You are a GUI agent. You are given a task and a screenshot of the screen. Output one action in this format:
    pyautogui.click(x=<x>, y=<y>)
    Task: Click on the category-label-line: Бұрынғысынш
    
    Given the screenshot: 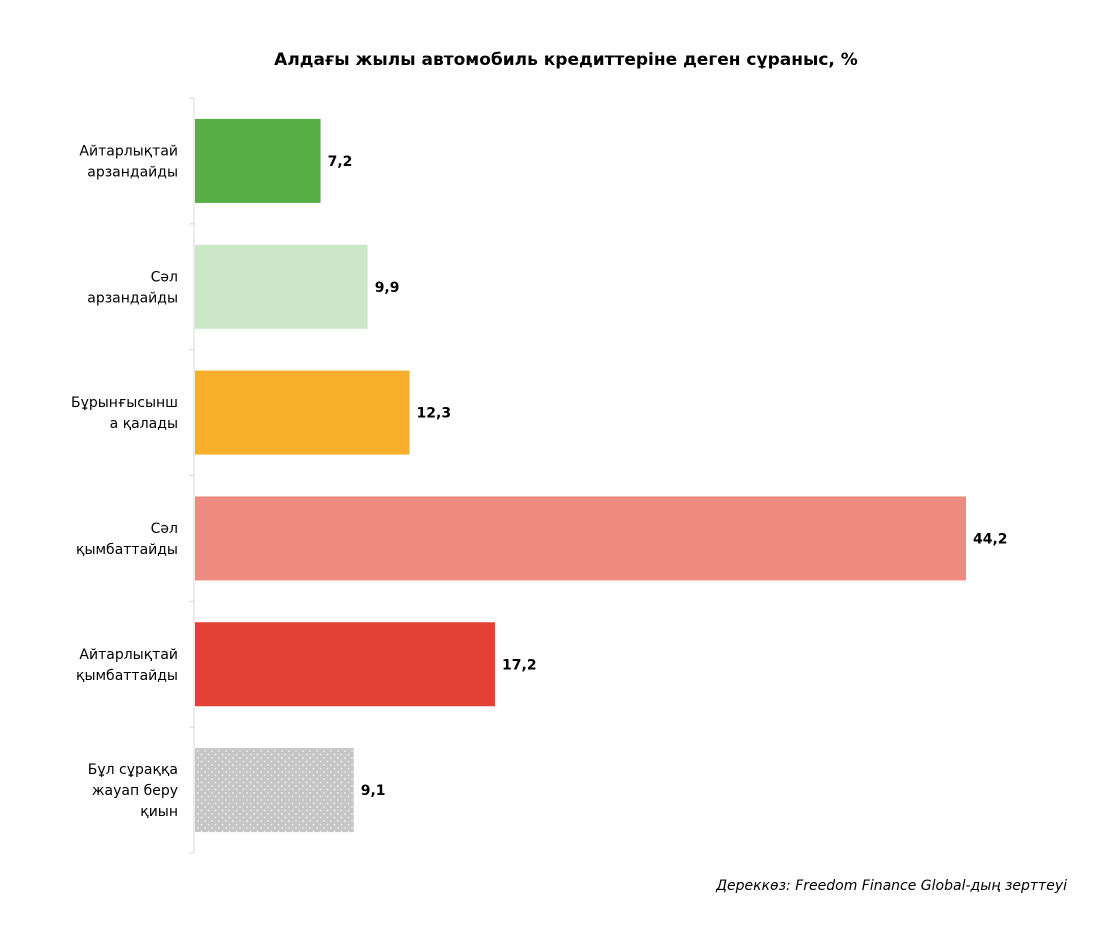 What is the action you would take?
    pyautogui.click(x=124, y=403)
    